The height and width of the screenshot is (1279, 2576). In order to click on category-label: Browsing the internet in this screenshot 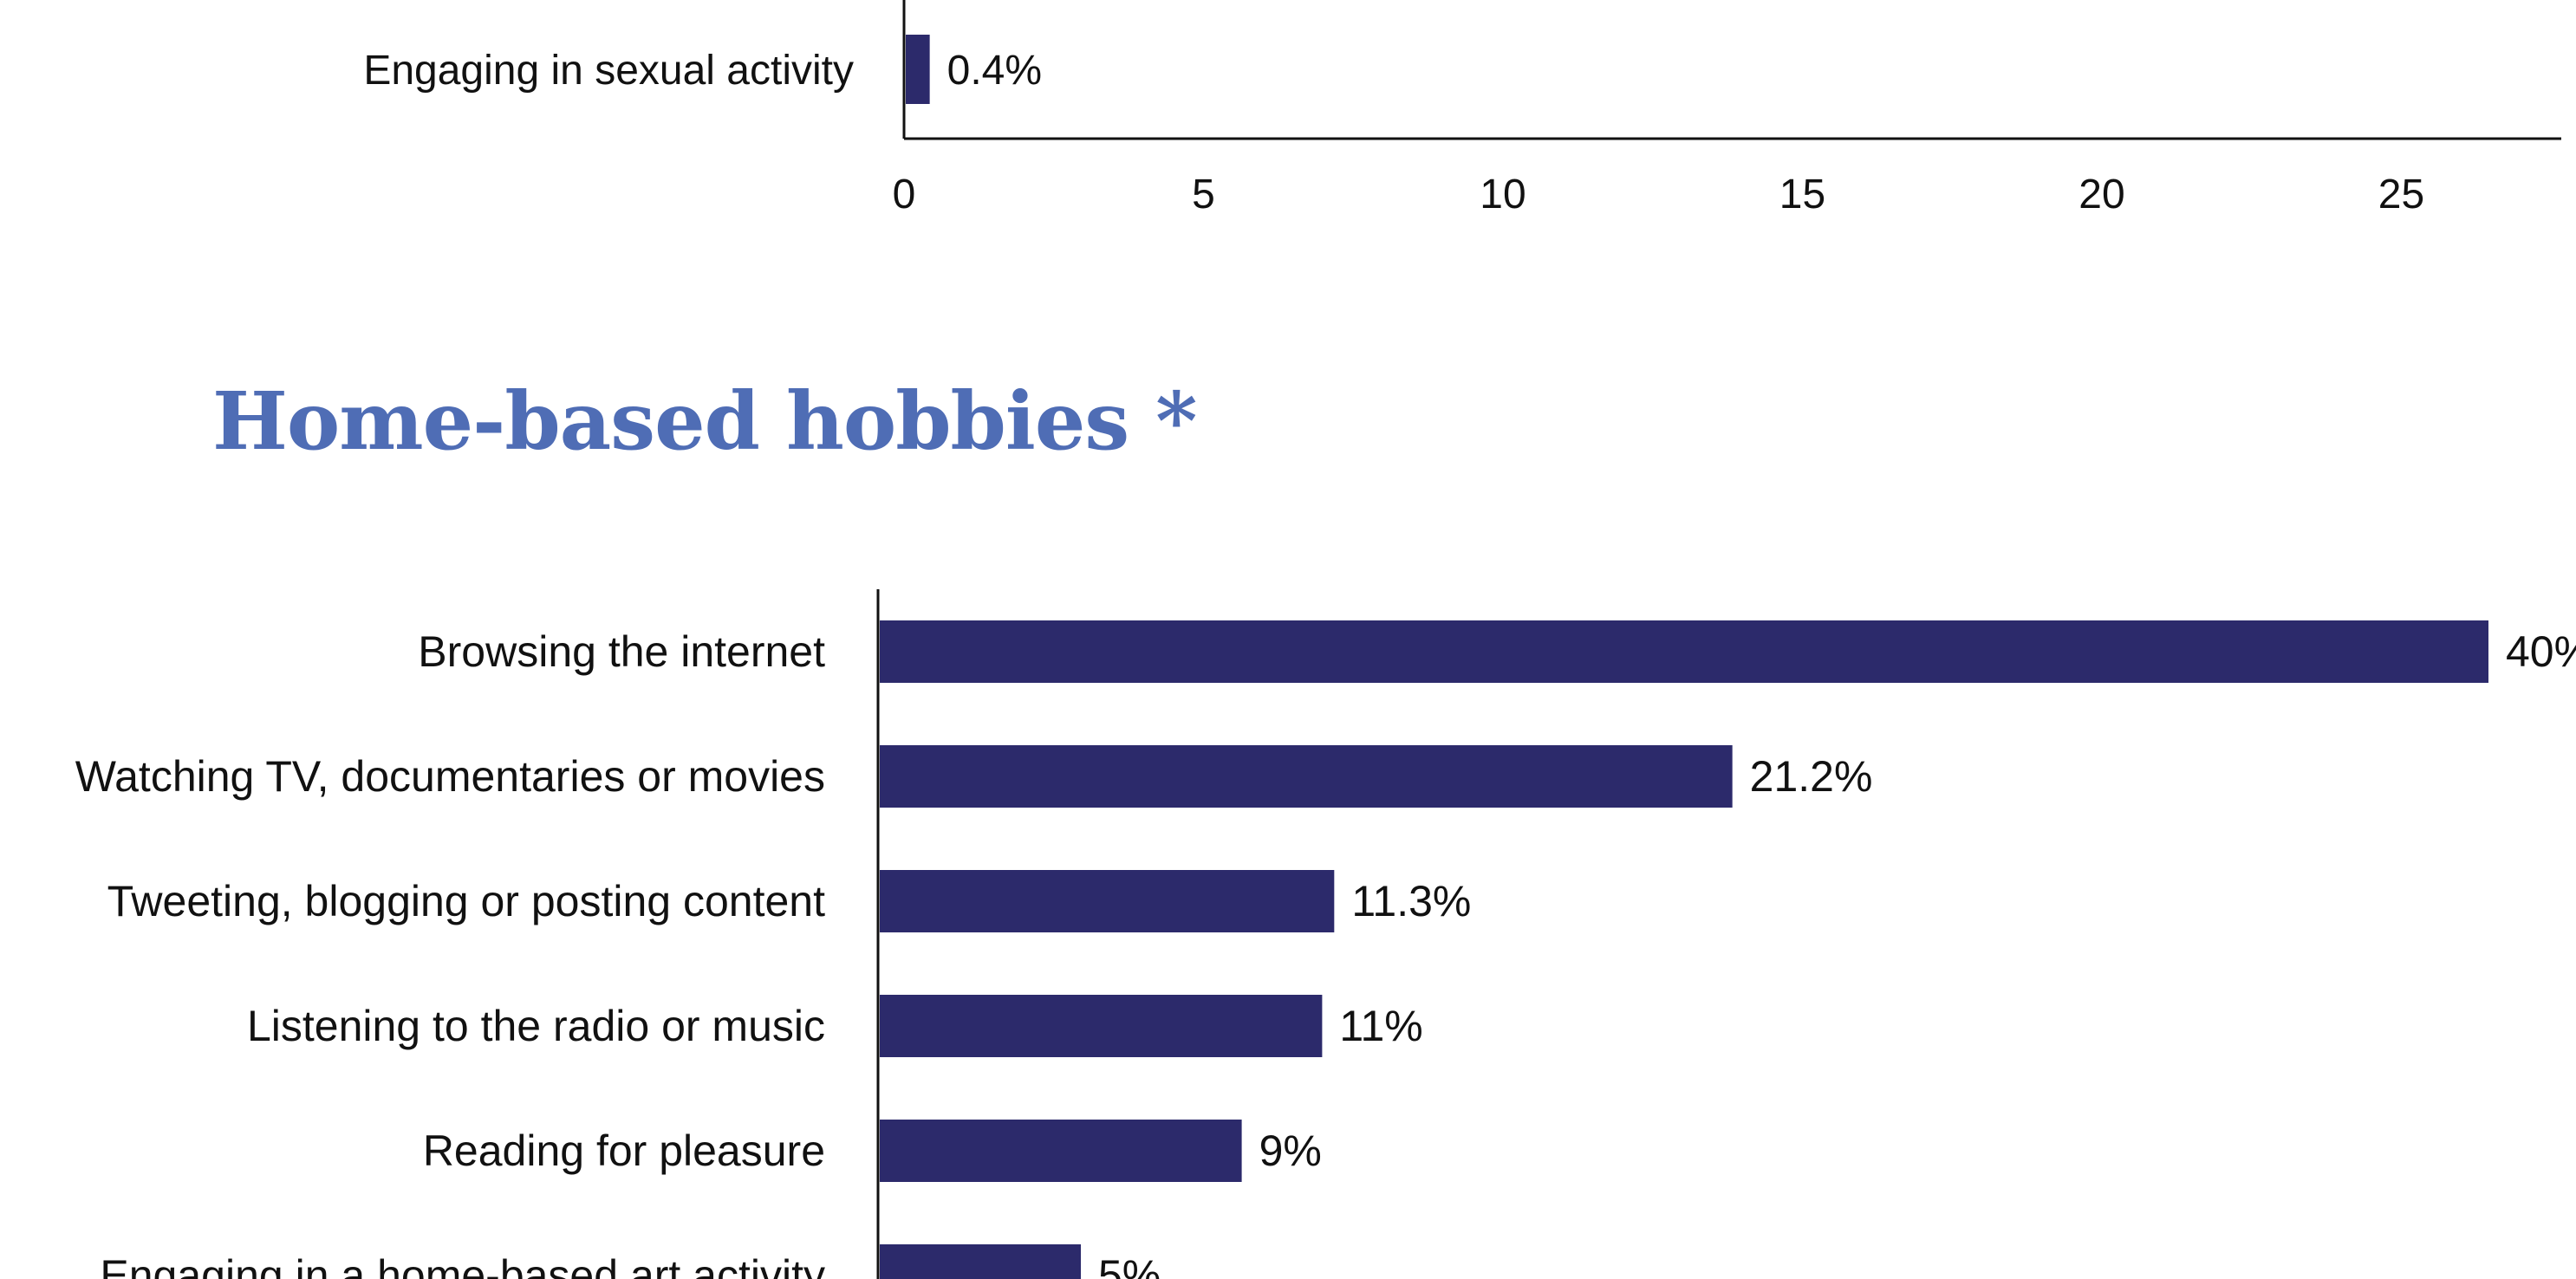, I will do `click(621, 651)`.